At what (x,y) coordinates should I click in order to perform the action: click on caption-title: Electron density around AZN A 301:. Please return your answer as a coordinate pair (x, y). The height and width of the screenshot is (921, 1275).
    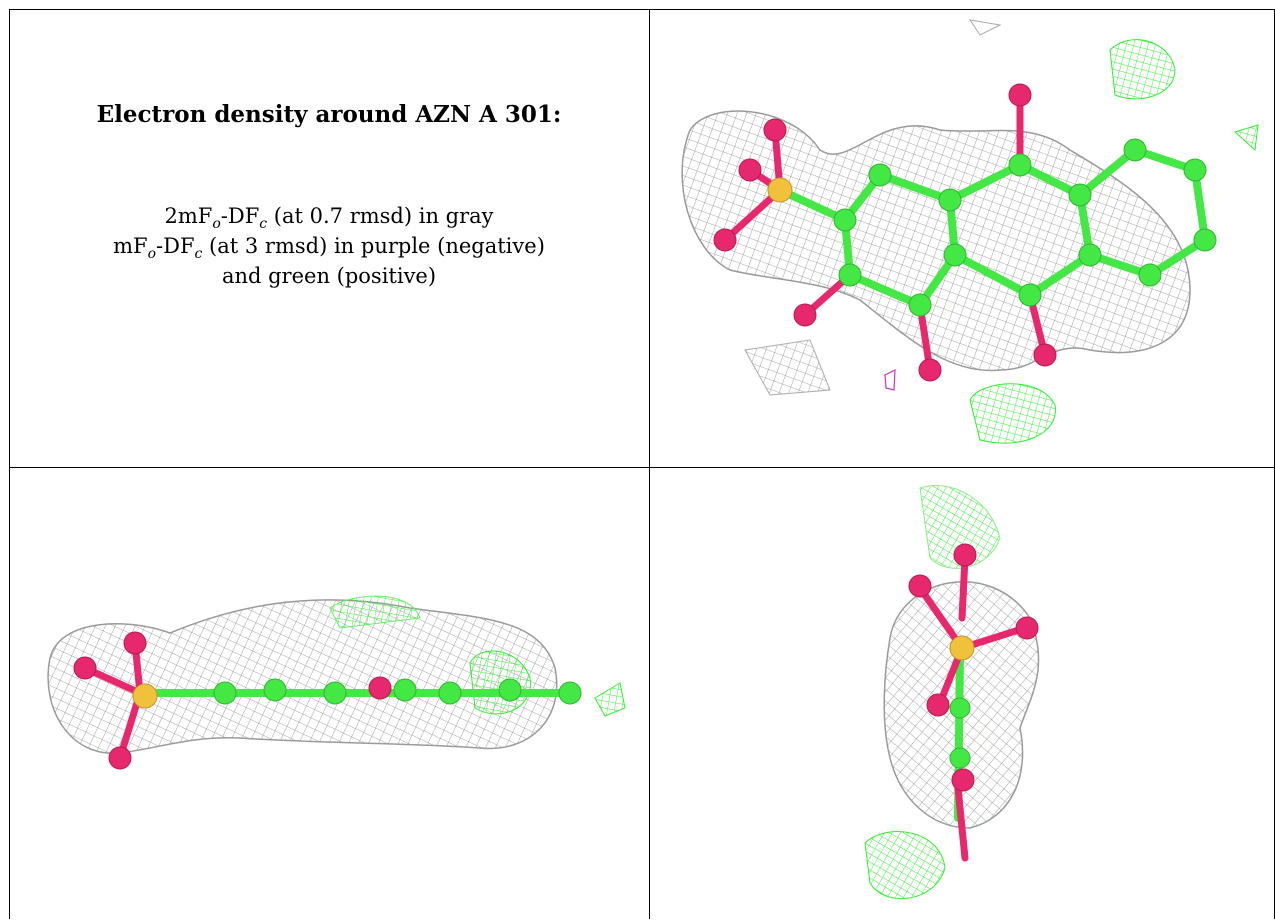
    Looking at the image, I should click on (329, 114).